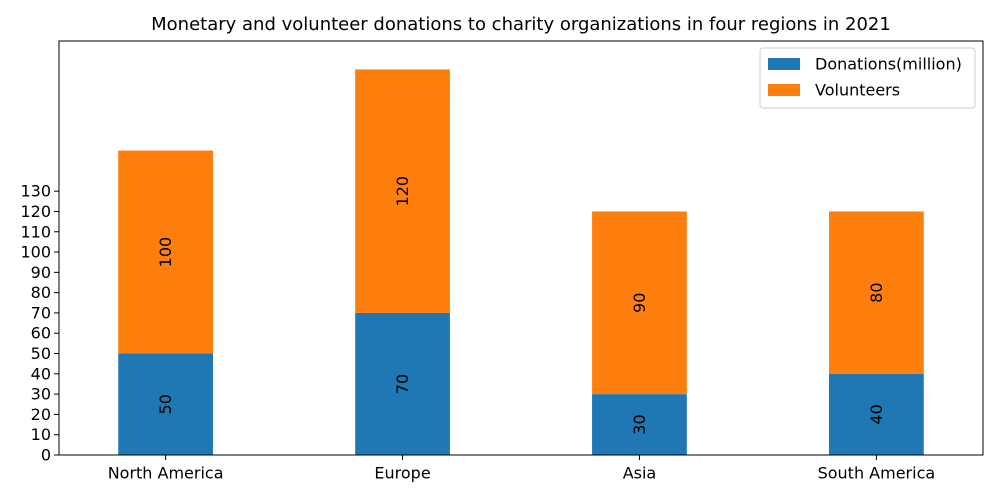  I want to click on y-tick-label: 30, so click(41, 394).